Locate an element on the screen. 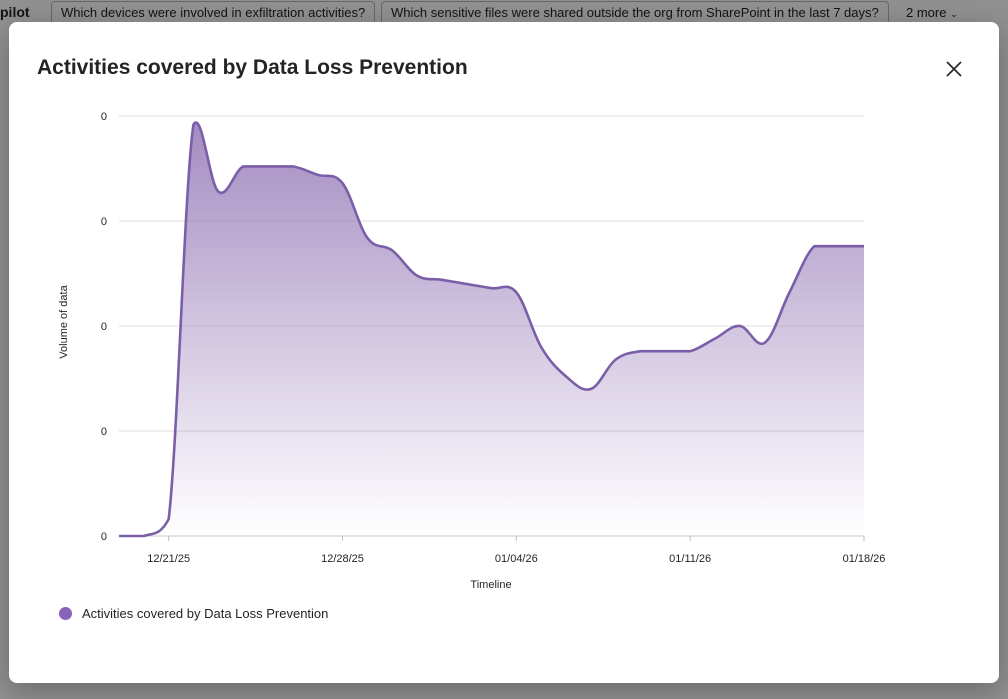  more-suggestions-label: 2 more is located at coordinates (926, 12).